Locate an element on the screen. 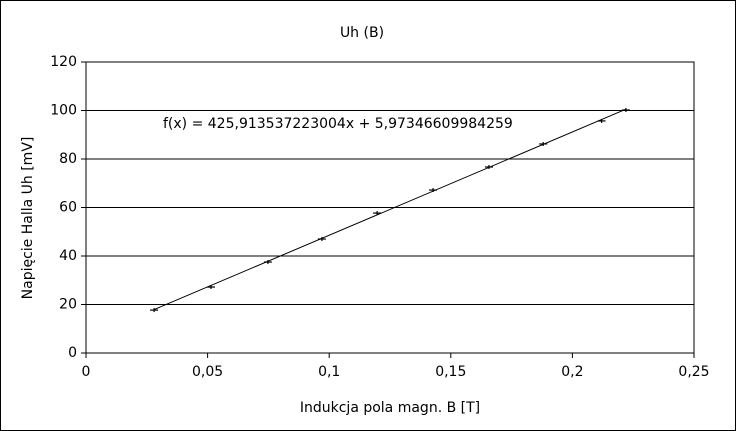 This screenshot has height=431, width=736. y-tick-label: 40 is located at coordinates (68, 256).